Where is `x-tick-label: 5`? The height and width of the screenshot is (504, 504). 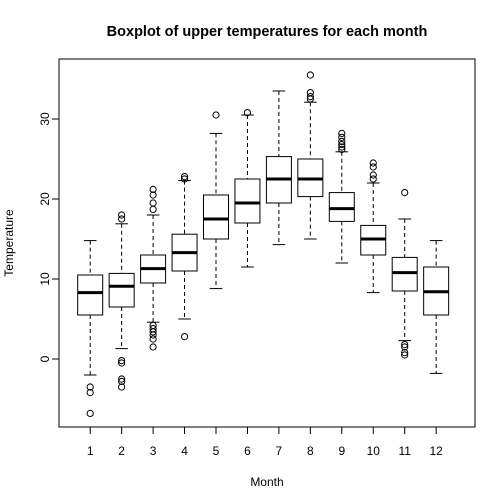 x-tick-label: 5 is located at coordinates (216, 451).